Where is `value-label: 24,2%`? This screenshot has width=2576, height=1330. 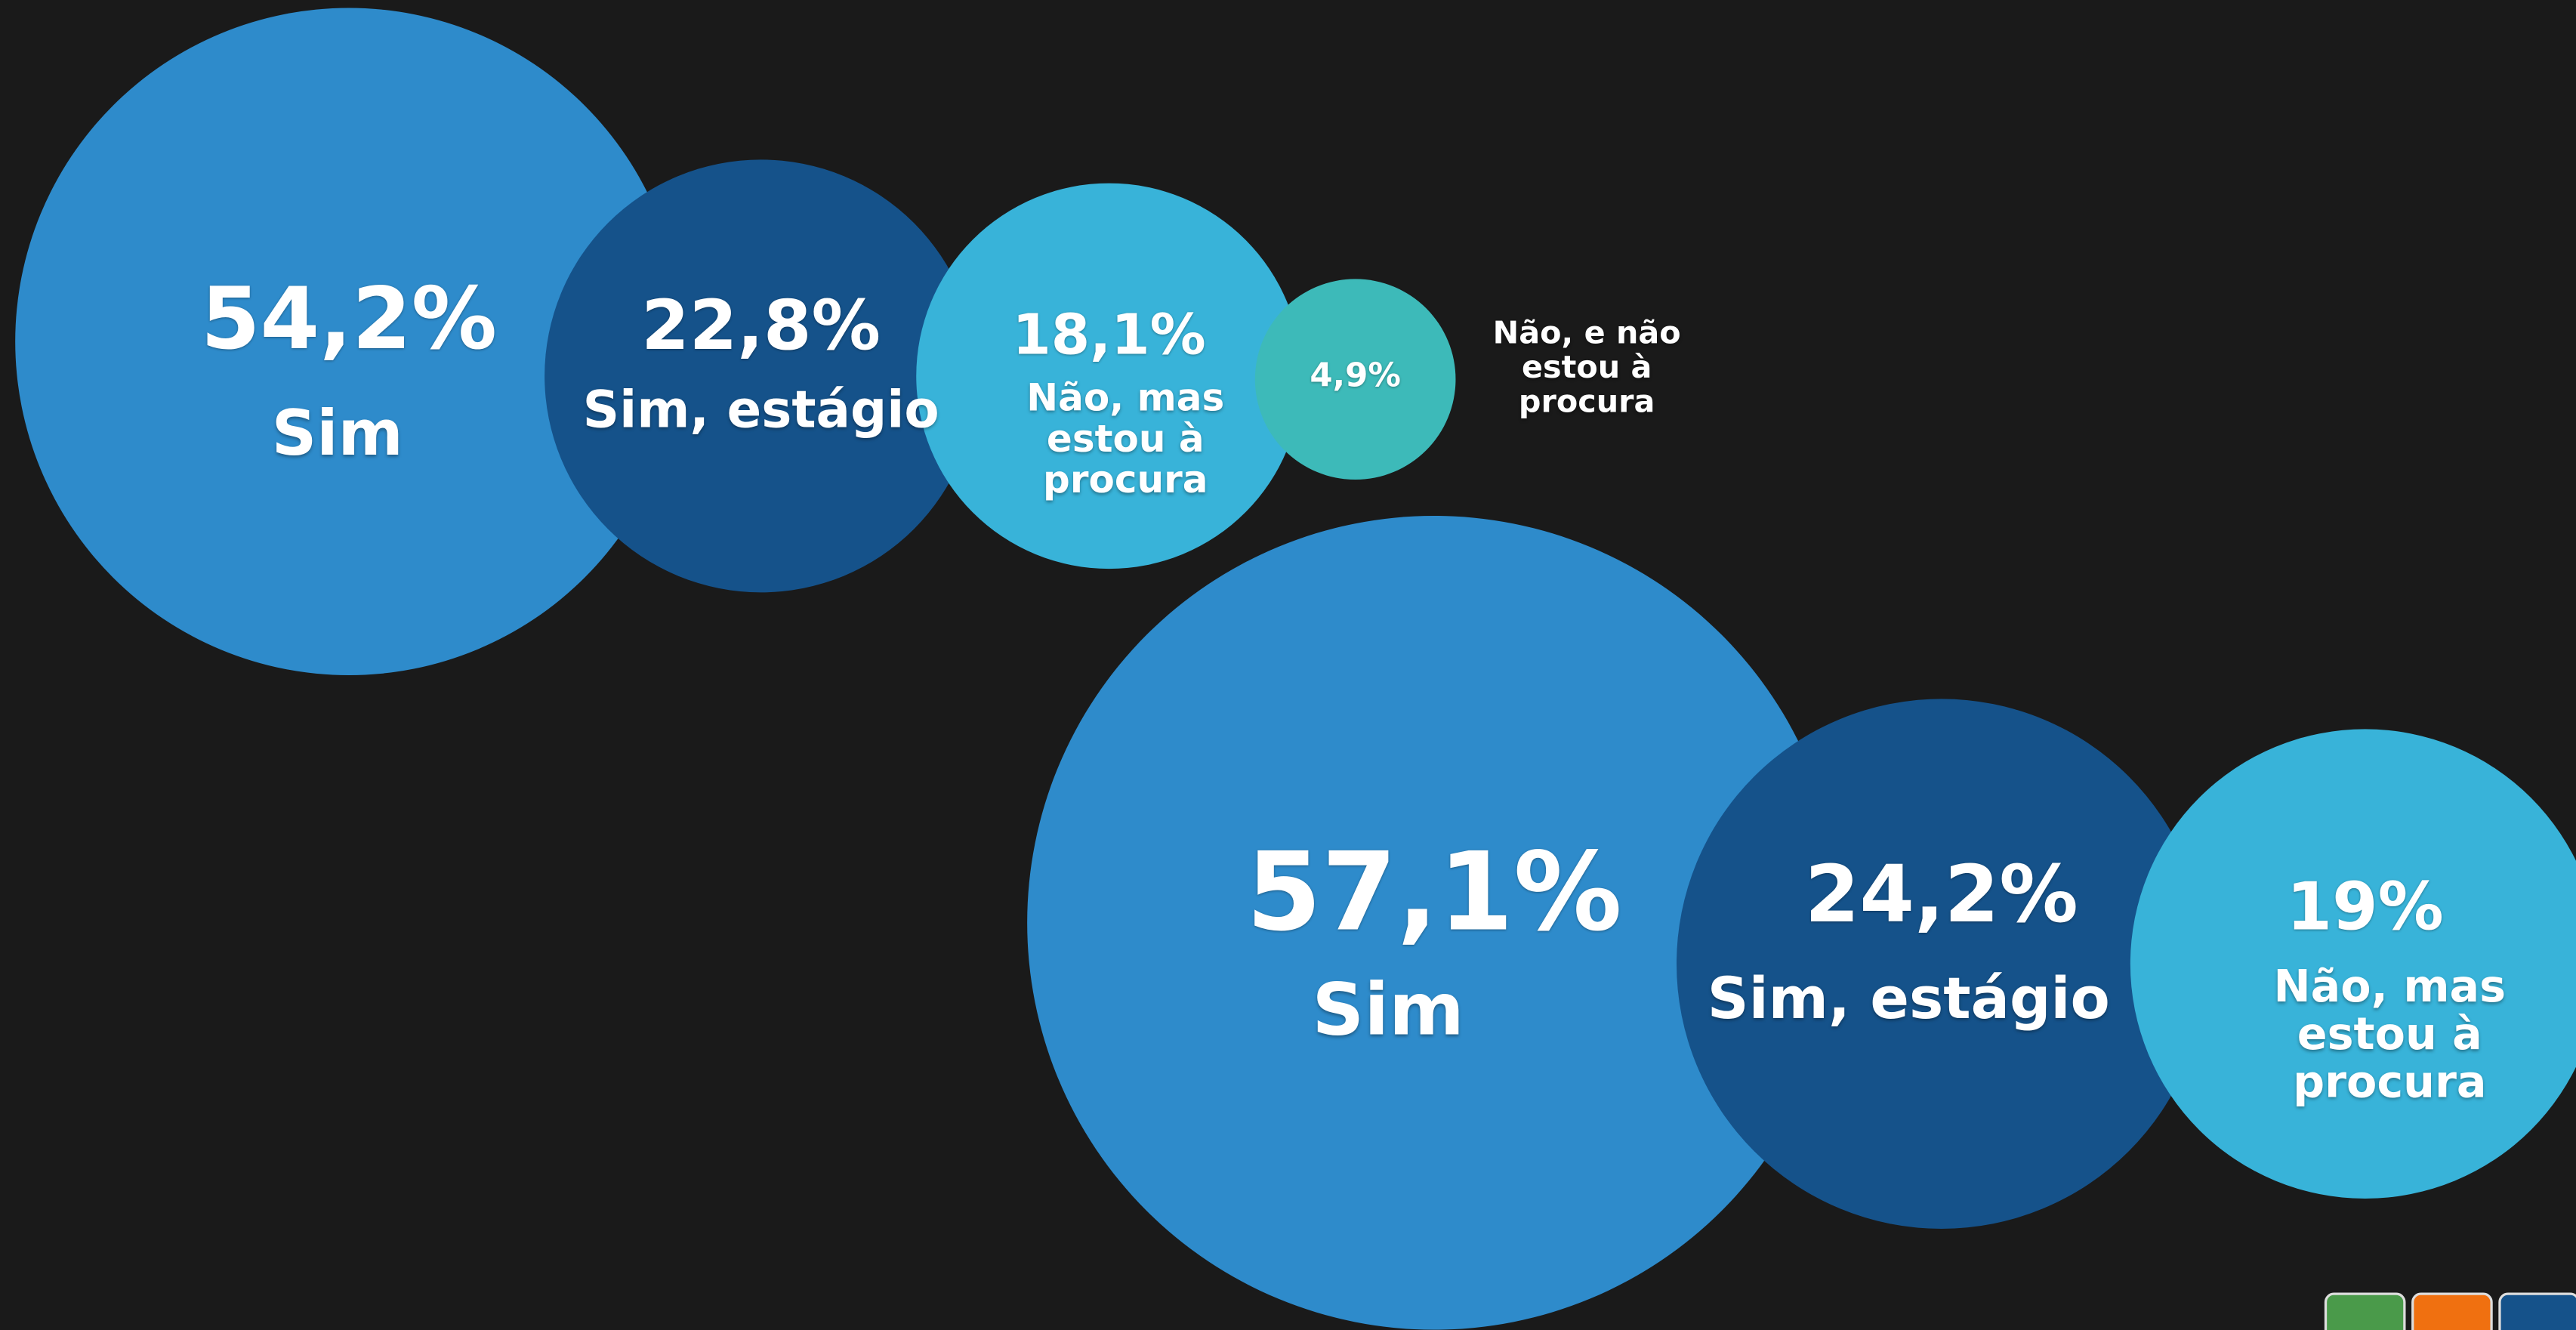 value-label: 24,2% is located at coordinates (1941, 894).